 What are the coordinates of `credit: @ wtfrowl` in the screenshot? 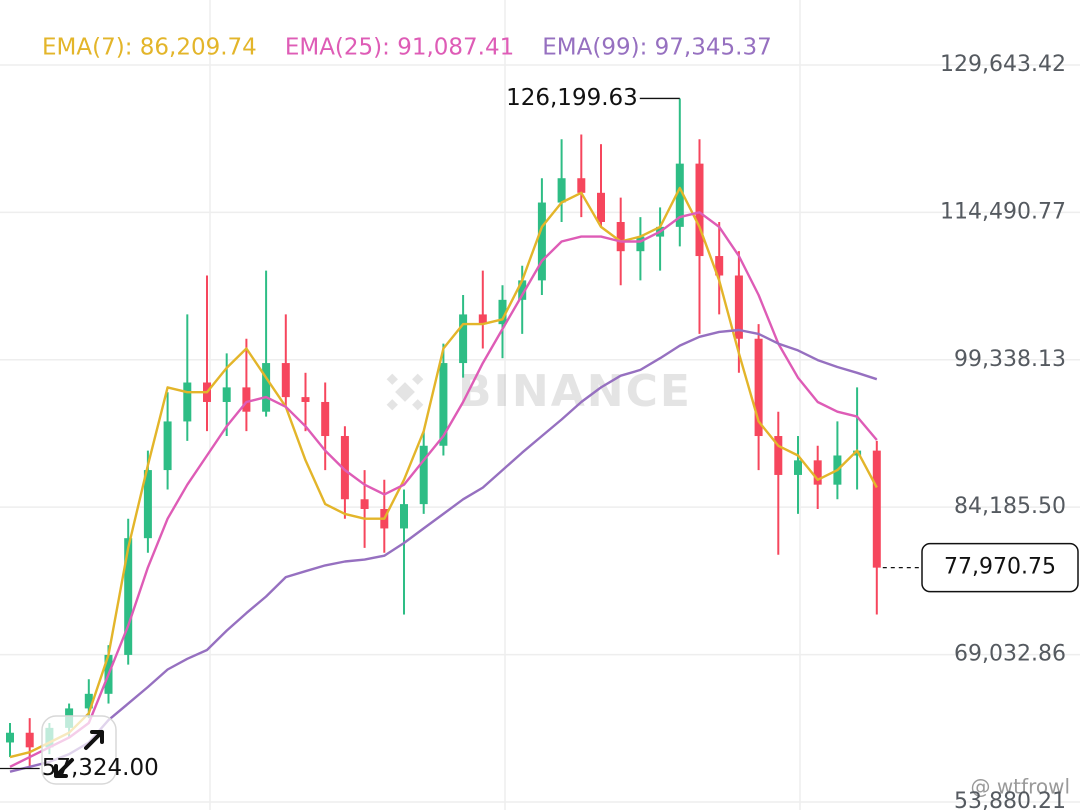 It's located at (1020, 787).